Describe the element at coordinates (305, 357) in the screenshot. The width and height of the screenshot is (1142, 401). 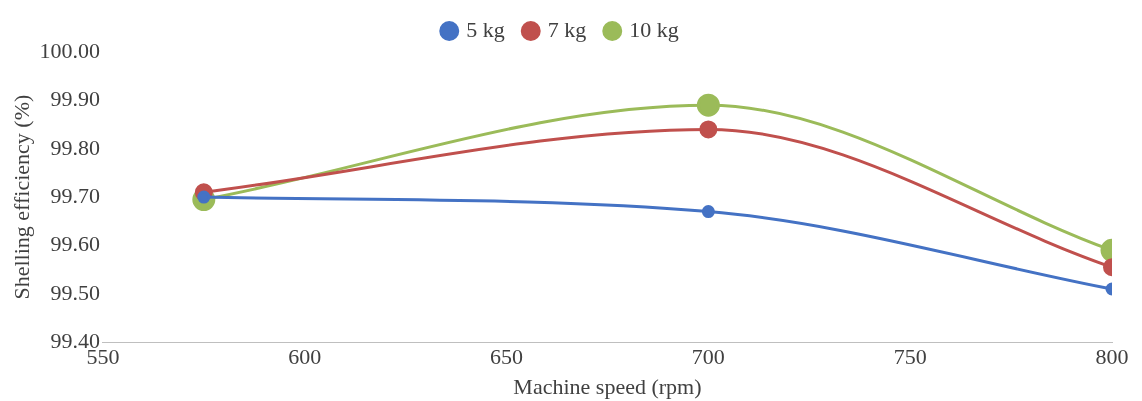
I see `x-tick-label: 600` at that location.